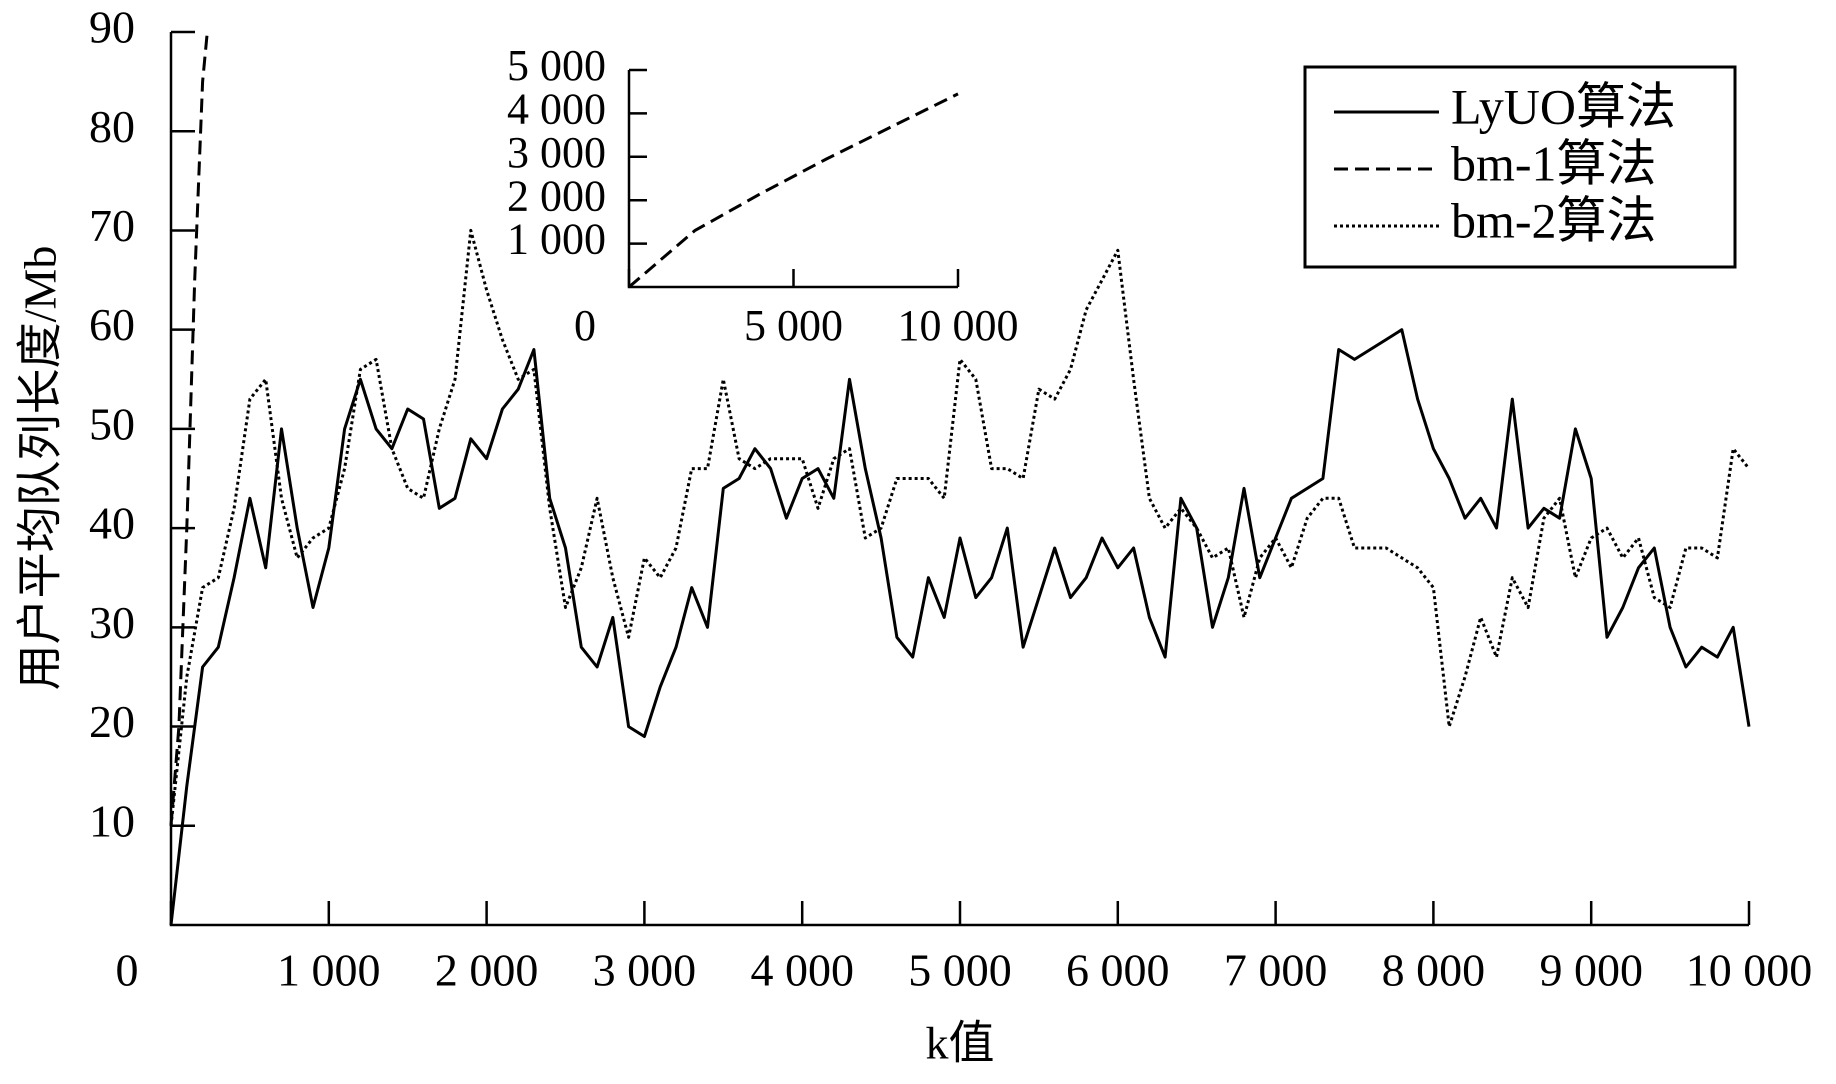  I want to click on y-tick-label: 60, so click(112, 324).